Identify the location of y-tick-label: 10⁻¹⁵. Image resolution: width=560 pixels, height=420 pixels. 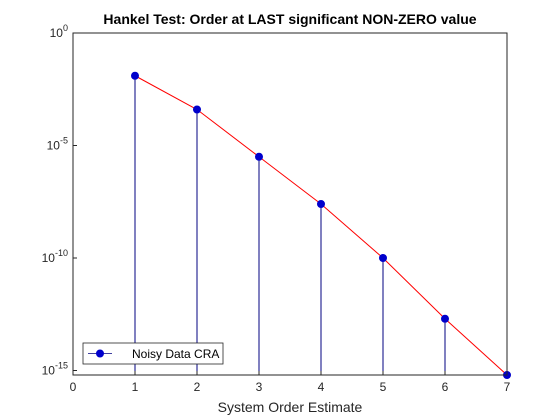
(55, 369).